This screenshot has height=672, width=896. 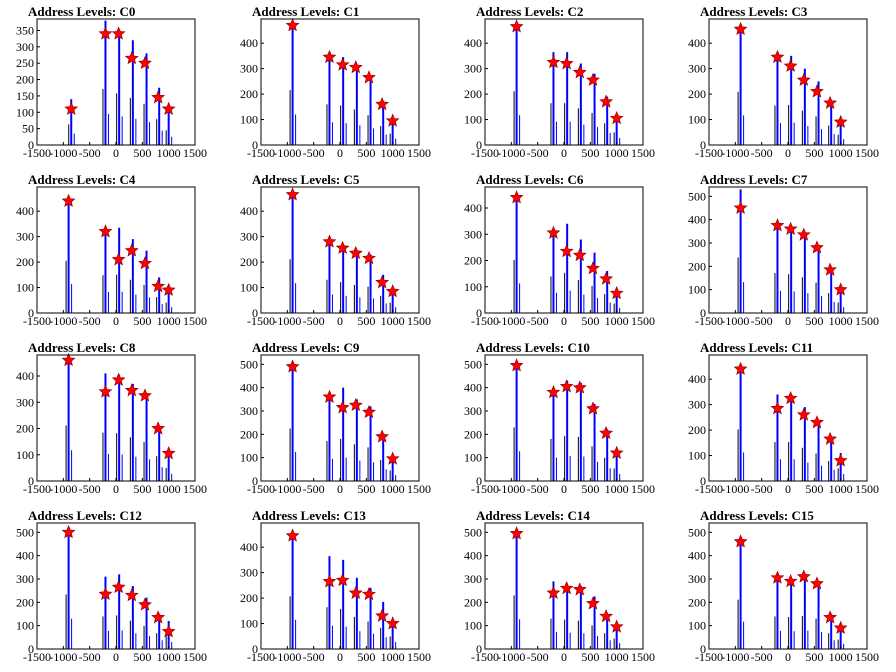 What do you see at coordinates (28, 129) in the screenshot?
I see `y-tick-label: 50` at bounding box center [28, 129].